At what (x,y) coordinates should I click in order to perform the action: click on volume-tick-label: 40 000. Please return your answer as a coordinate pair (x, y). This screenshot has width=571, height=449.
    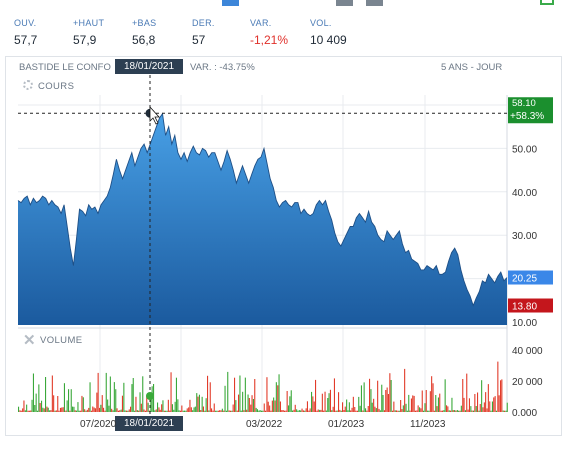
    Looking at the image, I should click on (527, 351).